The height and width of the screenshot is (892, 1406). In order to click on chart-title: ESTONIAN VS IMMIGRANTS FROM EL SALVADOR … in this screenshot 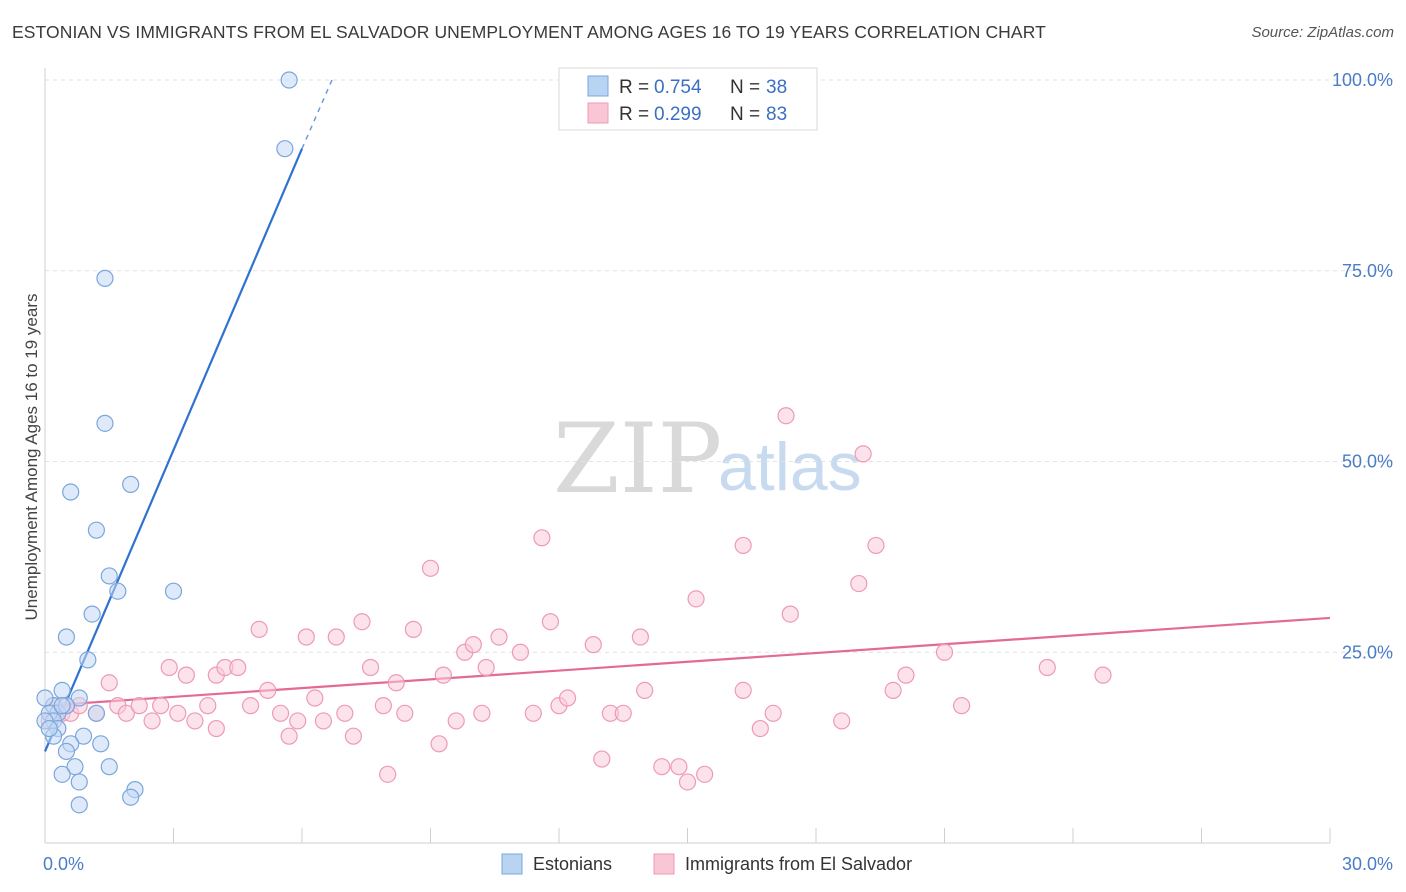, I will do `click(529, 32)`.